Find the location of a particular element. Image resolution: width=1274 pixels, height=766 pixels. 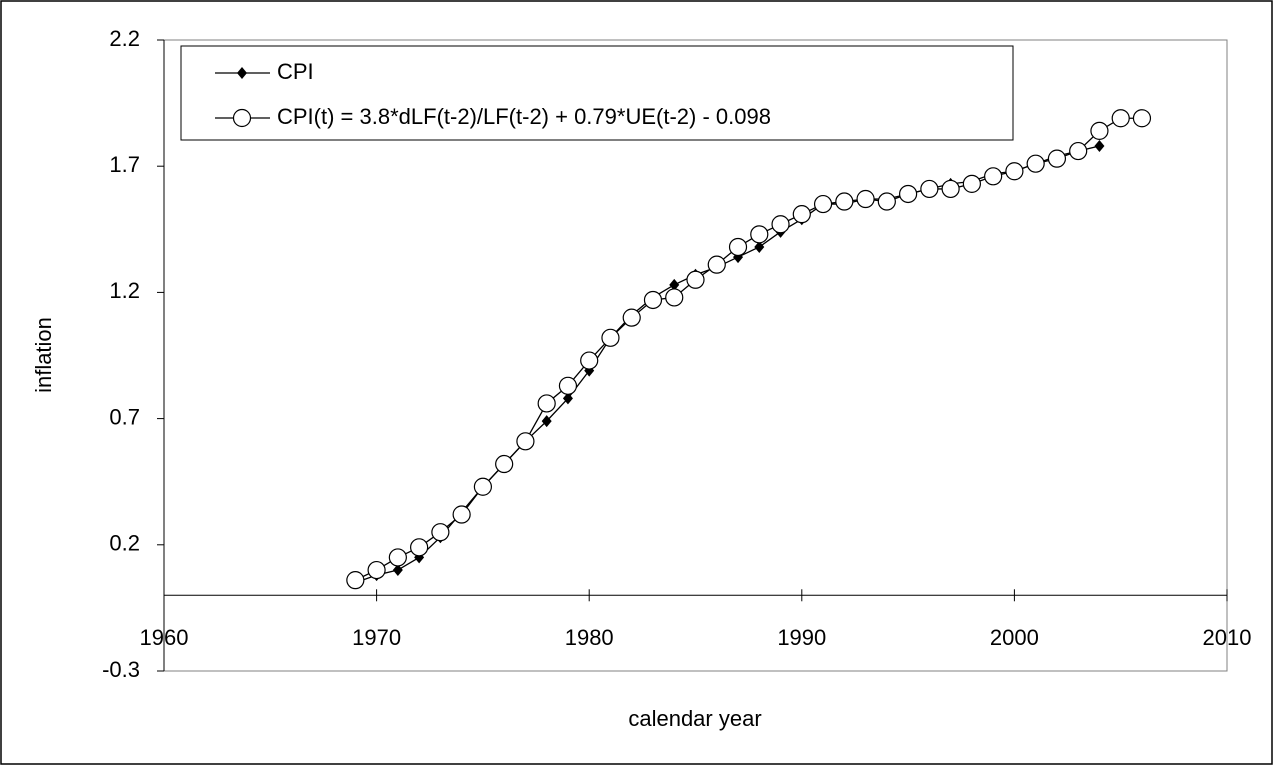

x-axis-title: calendar year is located at coordinates (694, 718).